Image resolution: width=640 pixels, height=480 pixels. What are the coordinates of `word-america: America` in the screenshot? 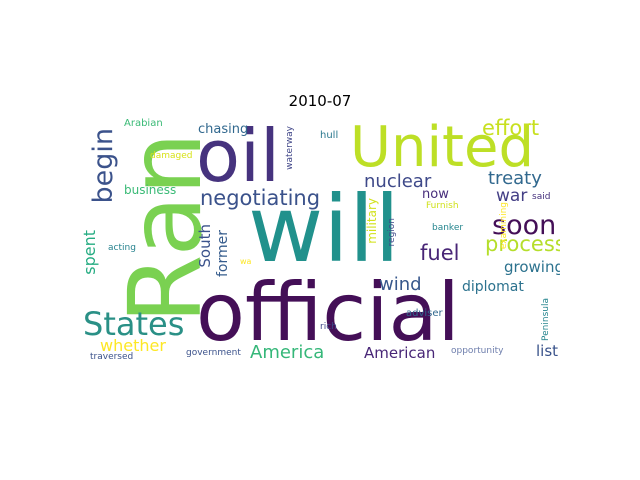 It's located at (287, 352).